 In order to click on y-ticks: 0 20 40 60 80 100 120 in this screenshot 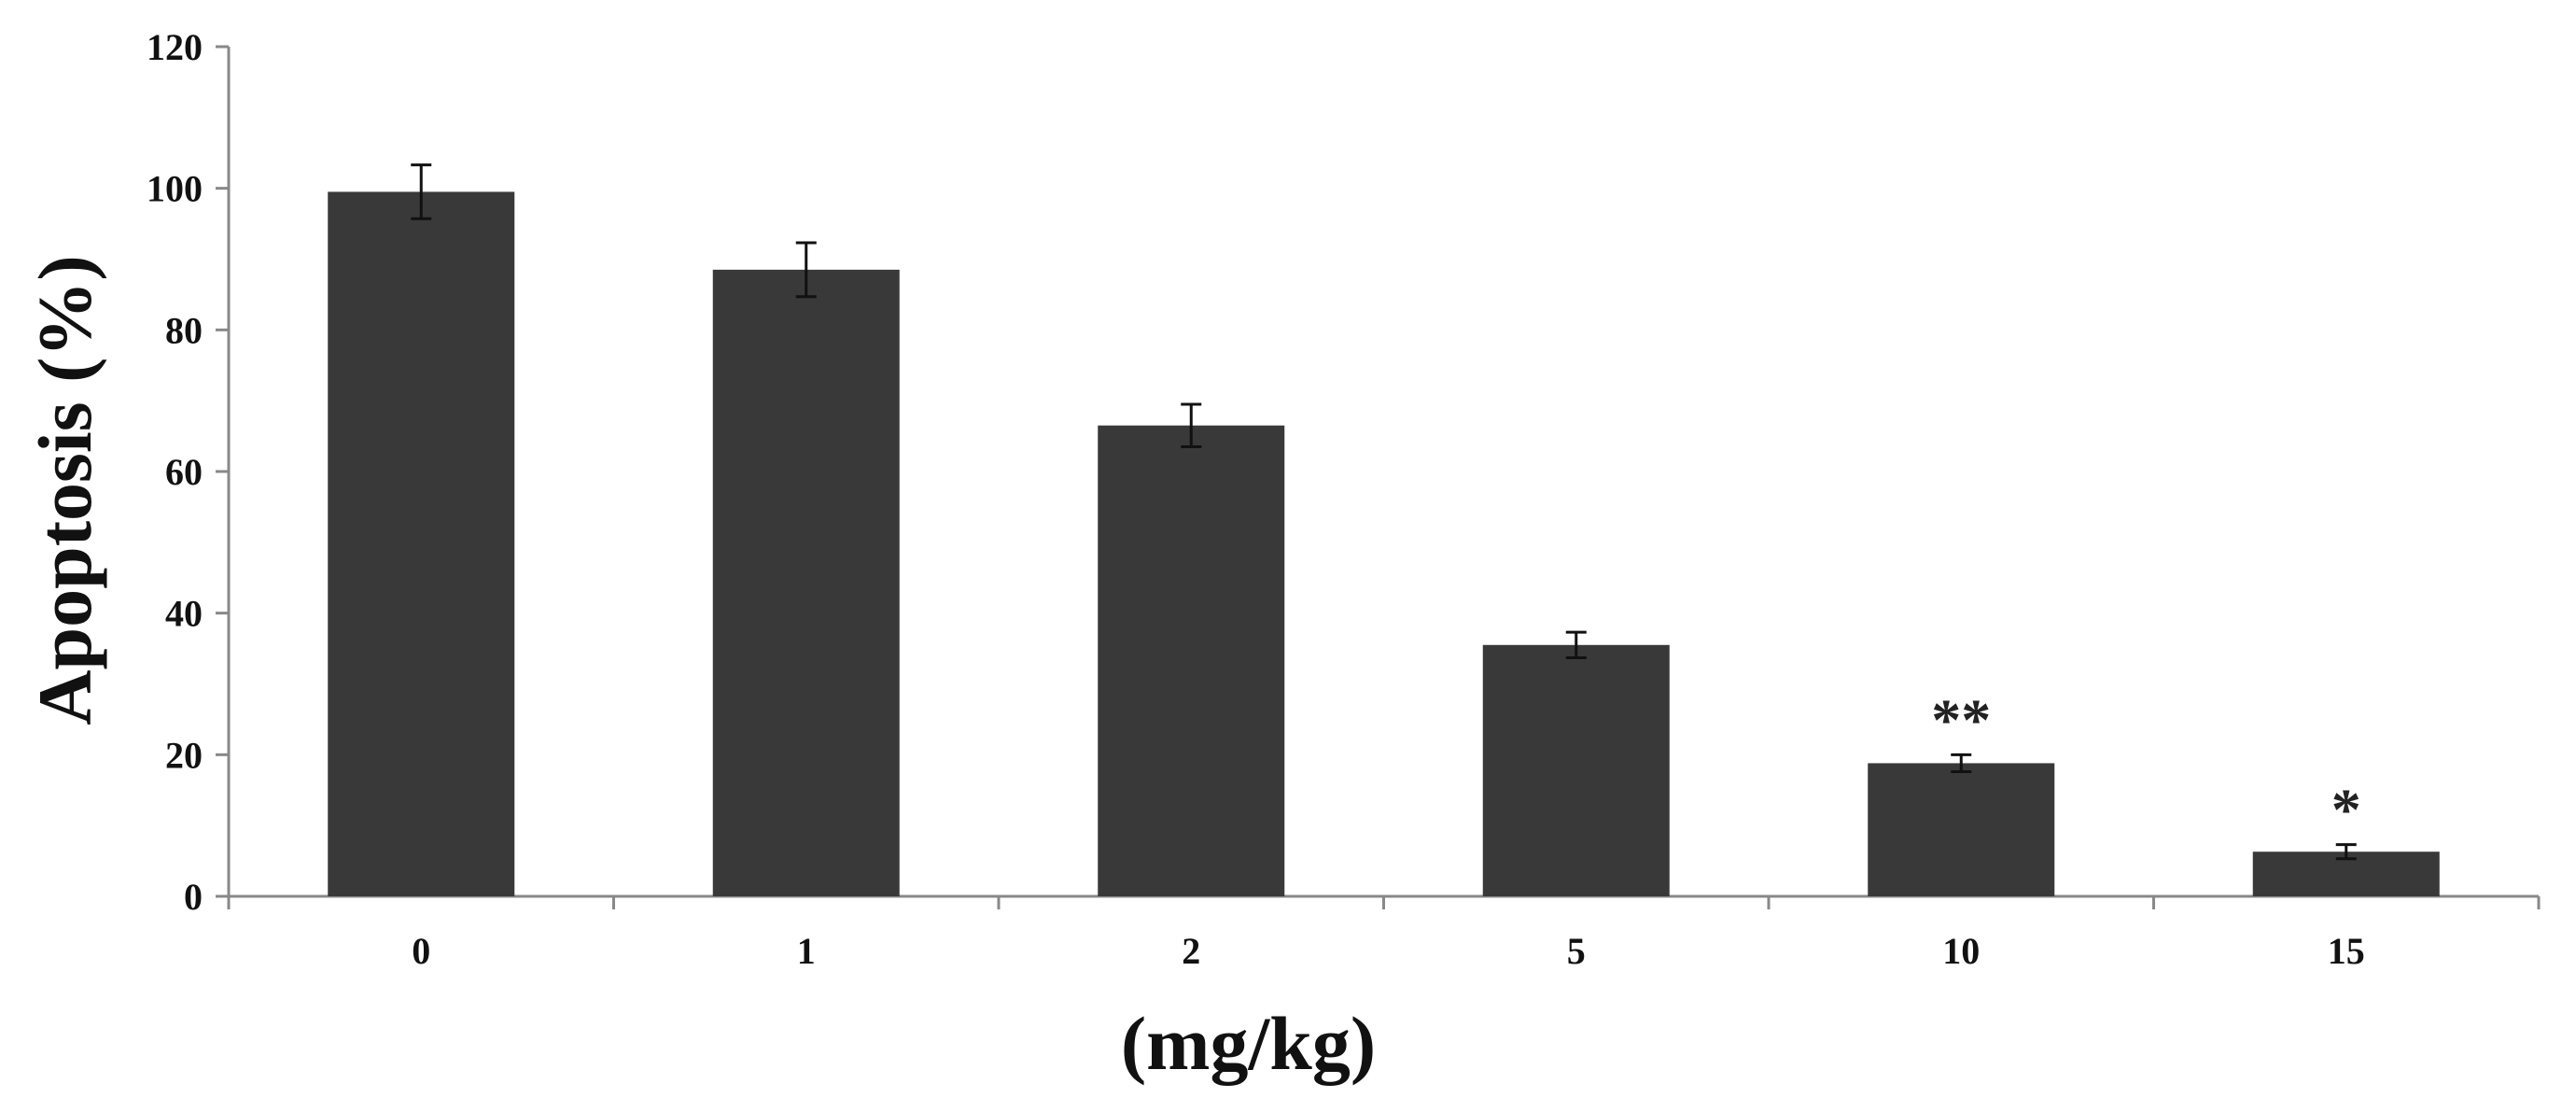, I will do `click(188, 472)`.